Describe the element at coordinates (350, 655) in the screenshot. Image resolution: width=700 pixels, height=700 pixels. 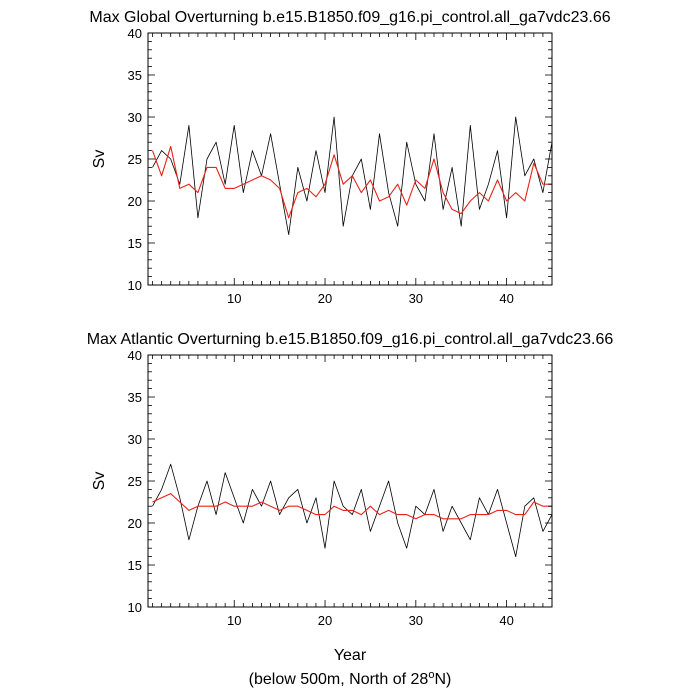
I see `x-axis-label: Year` at that location.